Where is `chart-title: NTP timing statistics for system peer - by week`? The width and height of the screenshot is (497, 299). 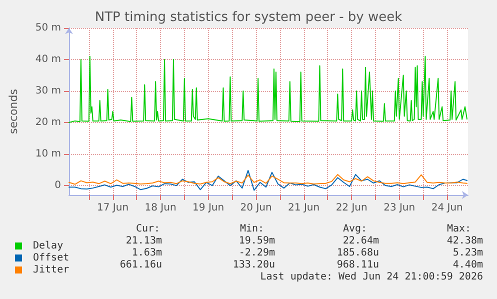
chart-title: NTP timing statistics for system peer - by week is located at coordinates (248, 17).